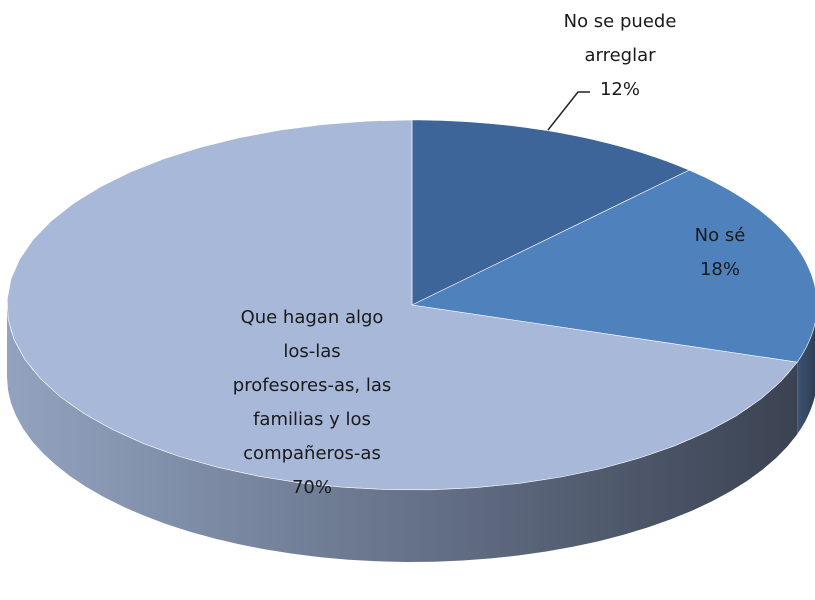  What do you see at coordinates (620, 89) in the screenshot?
I see `value-label: 12%` at bounding box center [620, 89].